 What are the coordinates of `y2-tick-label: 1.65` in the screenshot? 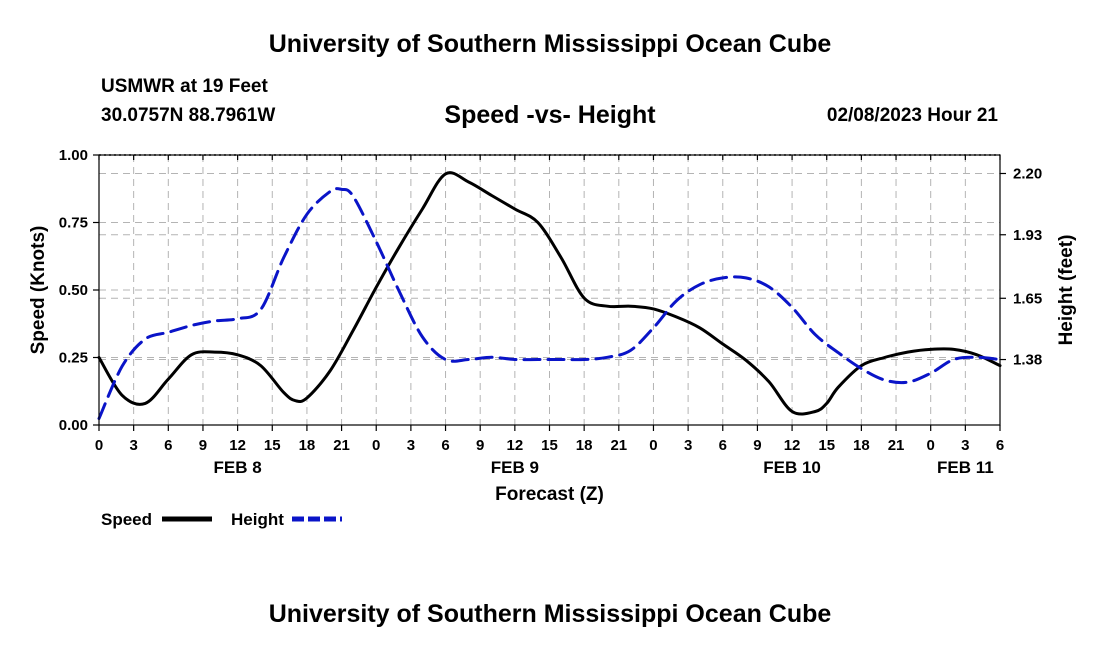 It's located at (1027, 298).